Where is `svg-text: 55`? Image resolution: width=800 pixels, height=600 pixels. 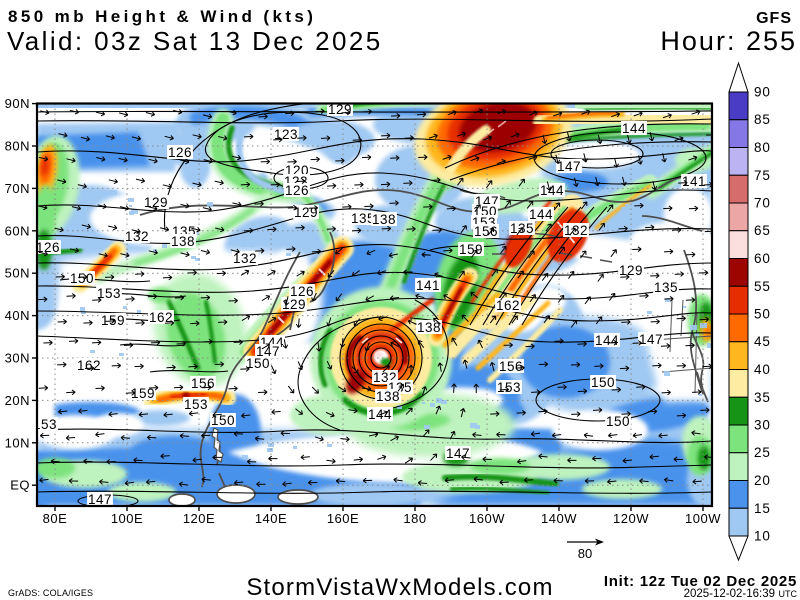
svg-text: 55 is located at coordinates (762, 286).